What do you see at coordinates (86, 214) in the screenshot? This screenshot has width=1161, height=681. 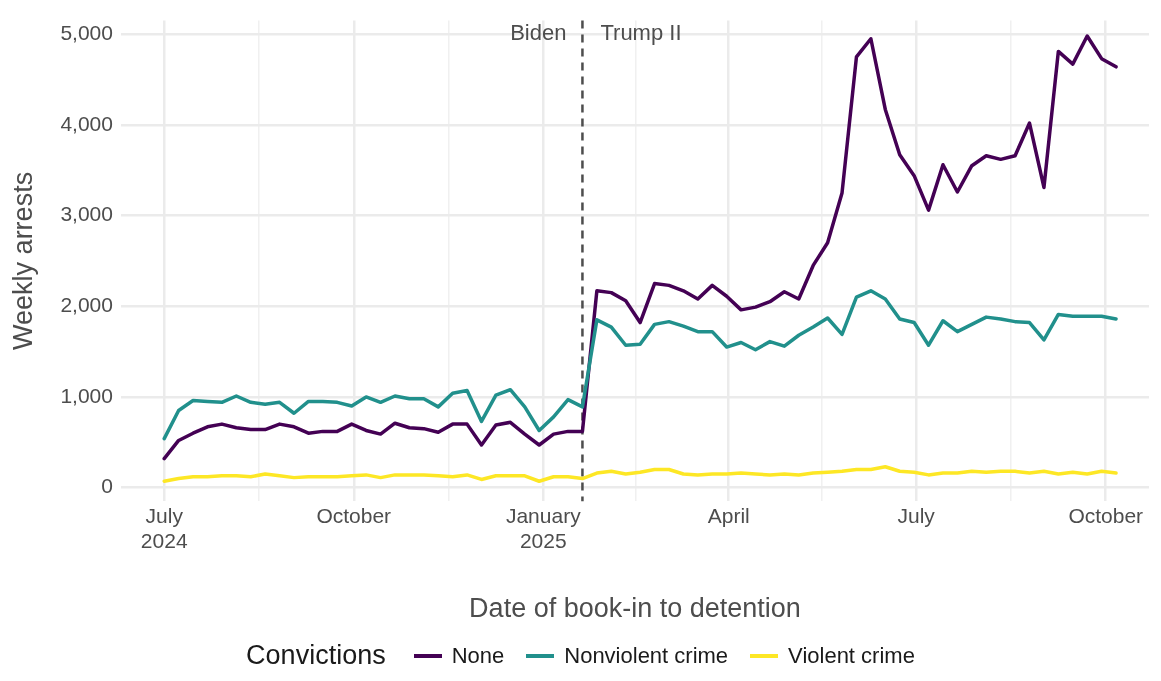 I see `y-tick-label: 3,000` at bounding box center [86, 214].